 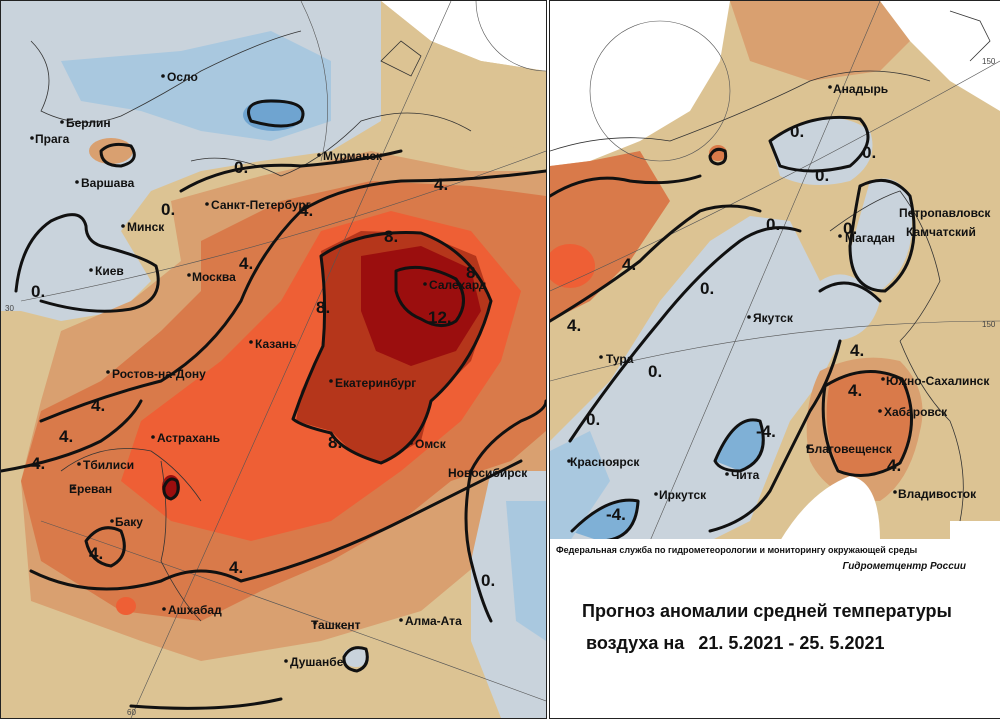 What do you see at coordinates (159, 374) in the screenshot?
I see `city-rostov: Ростов-на-Дону` at bounding box center [159, 374].